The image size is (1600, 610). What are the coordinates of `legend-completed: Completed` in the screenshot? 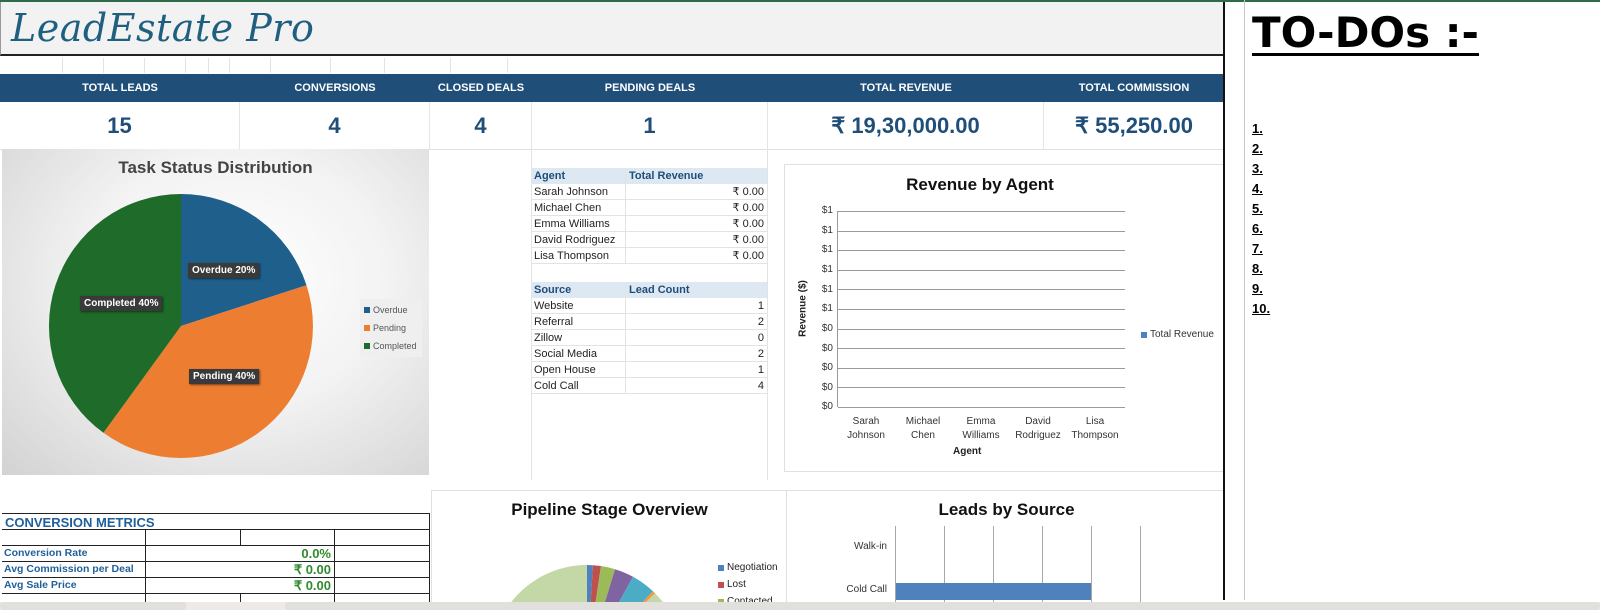 It's located at (391, 346).